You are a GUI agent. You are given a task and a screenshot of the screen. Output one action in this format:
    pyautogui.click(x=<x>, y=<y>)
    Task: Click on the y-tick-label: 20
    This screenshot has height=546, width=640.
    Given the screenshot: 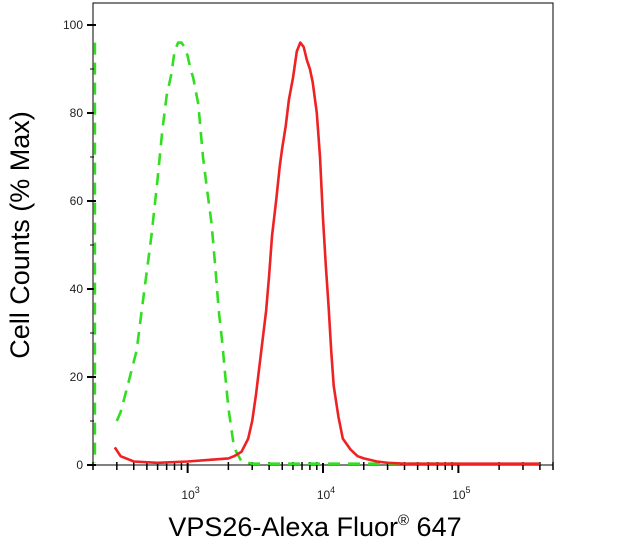 What is the action you would take?
    pyautogui.click(x=77, y=377)
    